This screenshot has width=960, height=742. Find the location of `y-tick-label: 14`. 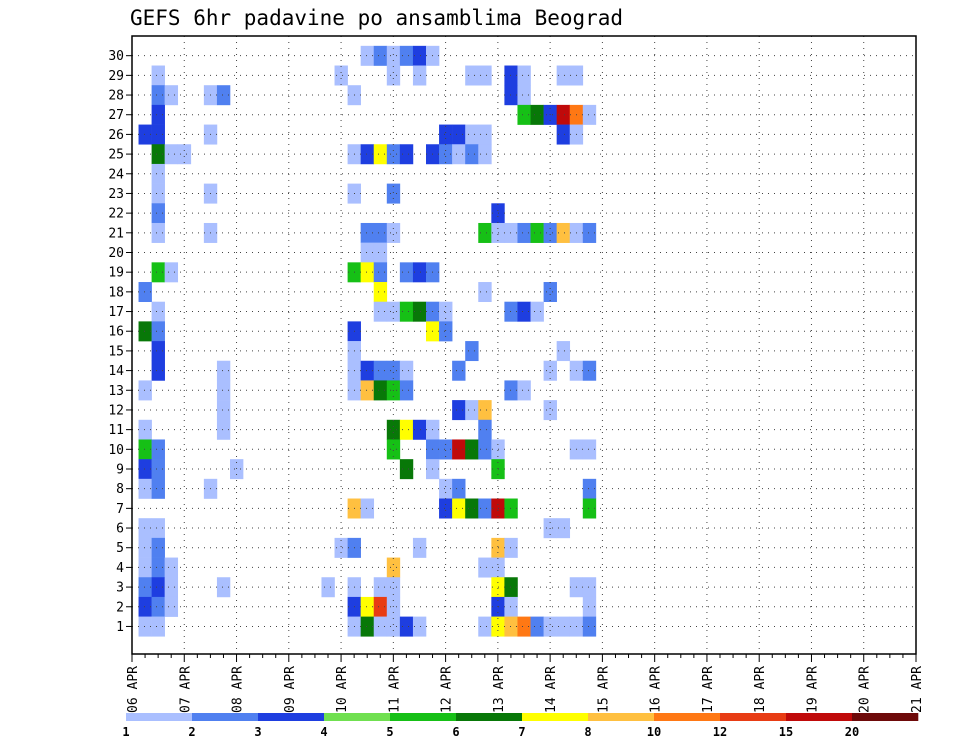

y-tick-label: 14 is located at coordinates (116, 371).